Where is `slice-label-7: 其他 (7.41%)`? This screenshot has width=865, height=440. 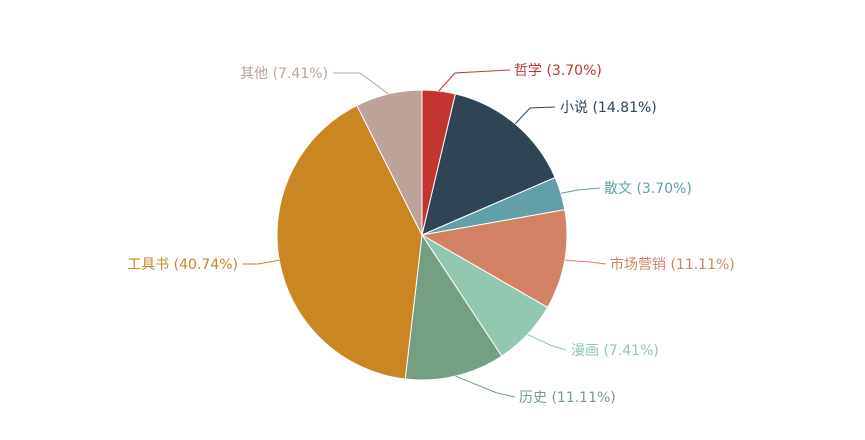
slice-label-7: 其他 (7.41%) is located at coordinates (284, 74).